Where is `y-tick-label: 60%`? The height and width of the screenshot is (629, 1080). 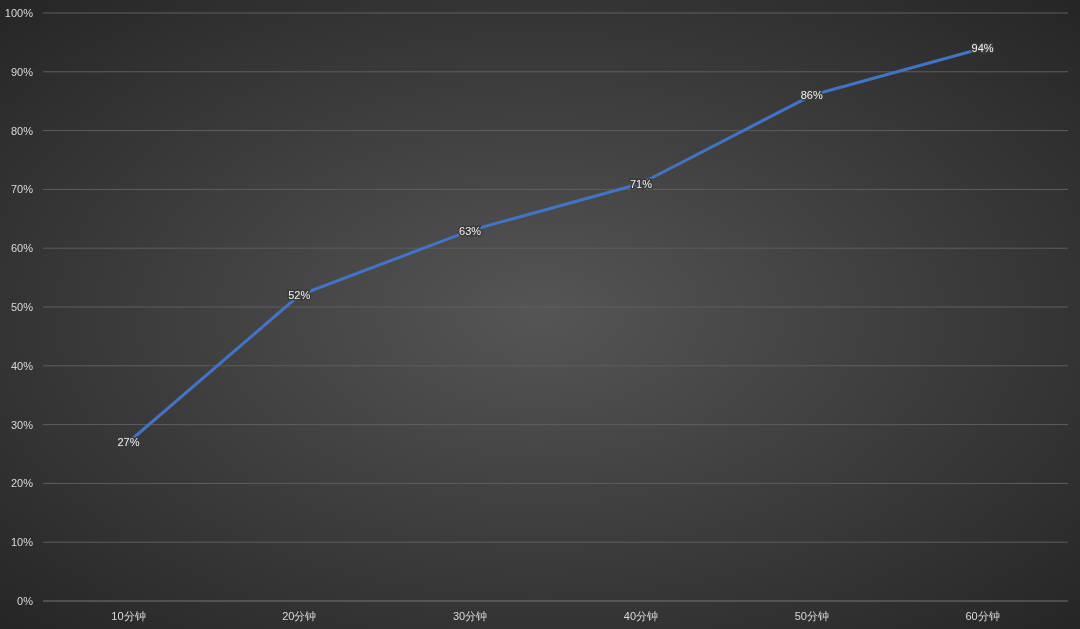
y-tick-label: 60% is located at coordinates (22, 248).